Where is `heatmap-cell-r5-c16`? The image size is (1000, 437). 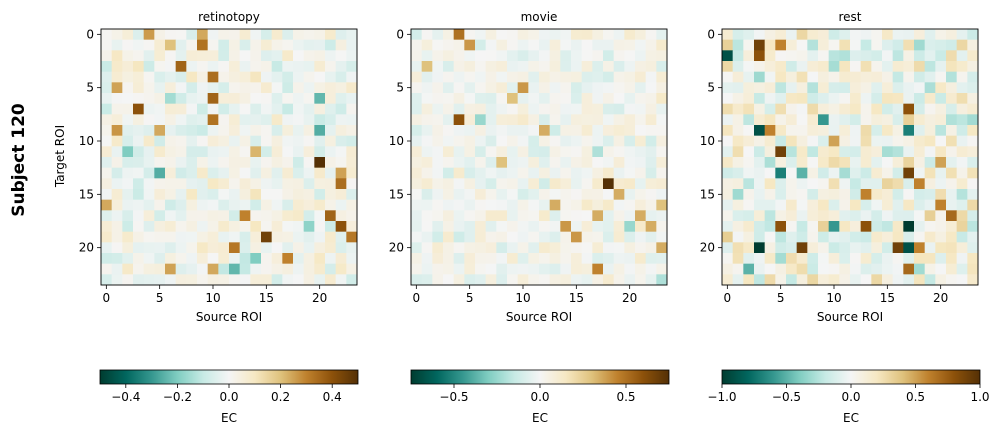
heatmap-cell-r5-c16 is located at coordinates (587, 88).